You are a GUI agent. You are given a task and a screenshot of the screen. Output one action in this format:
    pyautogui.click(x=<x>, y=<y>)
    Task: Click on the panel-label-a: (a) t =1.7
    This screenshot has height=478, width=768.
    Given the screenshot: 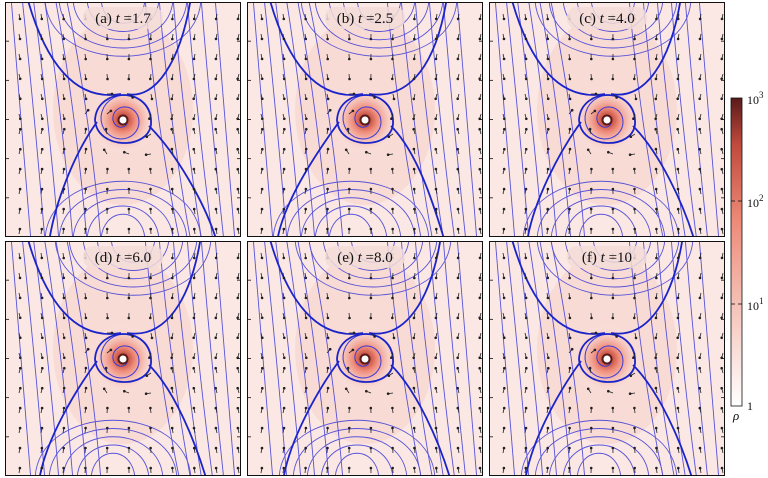 What is the action you would take?
    pyautogui.click(x=123, y=18)
    